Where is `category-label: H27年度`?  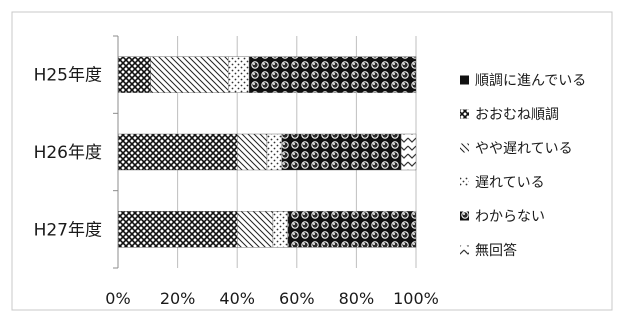 category-label: H27年度 is located at coordinates (68, 230).